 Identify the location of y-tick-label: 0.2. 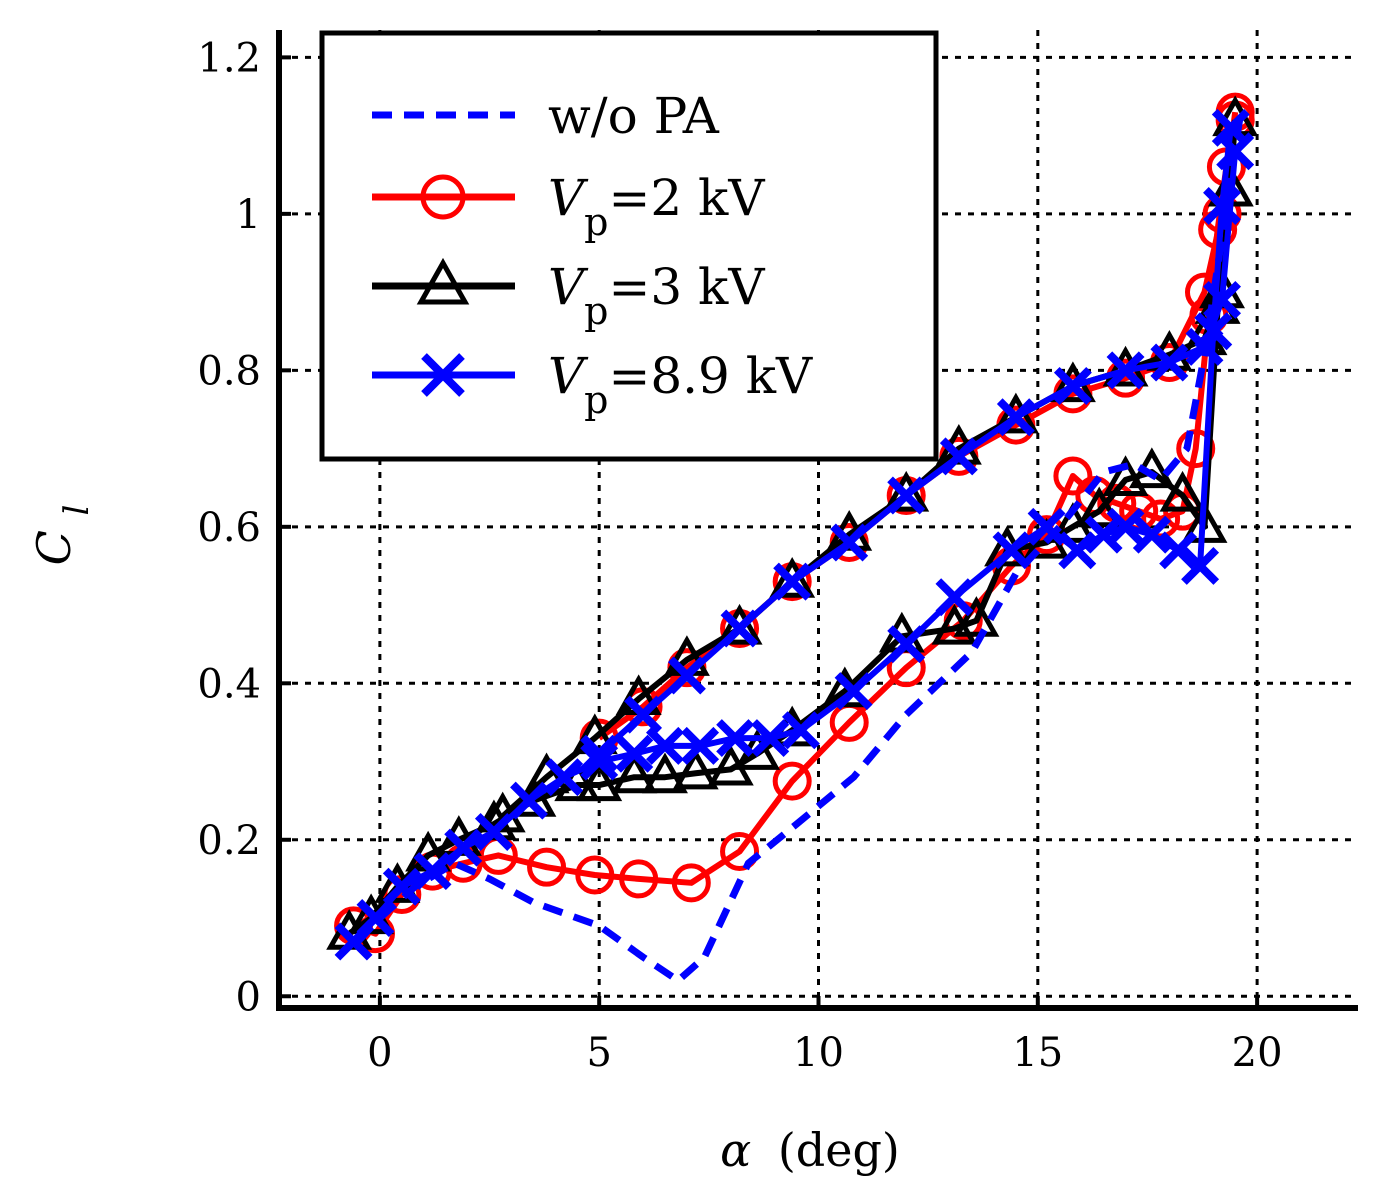
(229, 841).